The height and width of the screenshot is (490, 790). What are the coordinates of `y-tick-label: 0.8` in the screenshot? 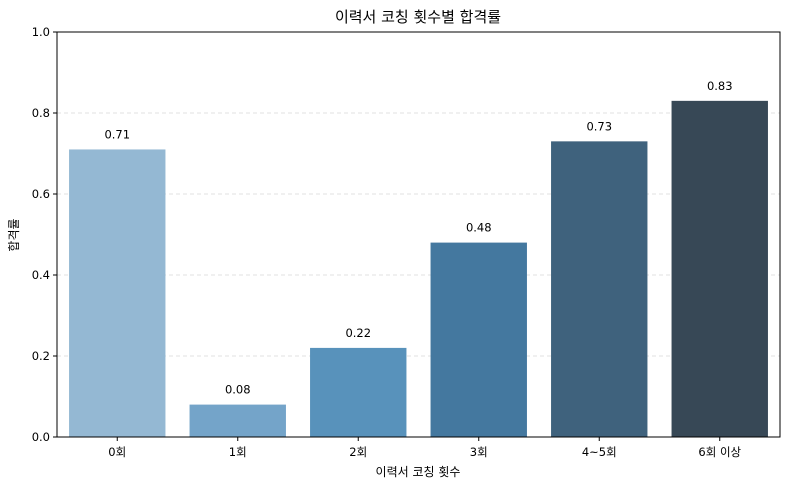 It's located at (41, 113).